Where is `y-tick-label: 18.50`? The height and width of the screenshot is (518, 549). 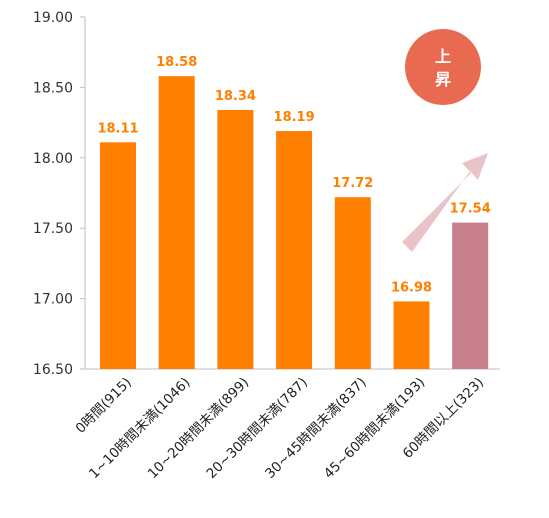 y-tick-label: 18.50 is located at coordinates (53, 88).